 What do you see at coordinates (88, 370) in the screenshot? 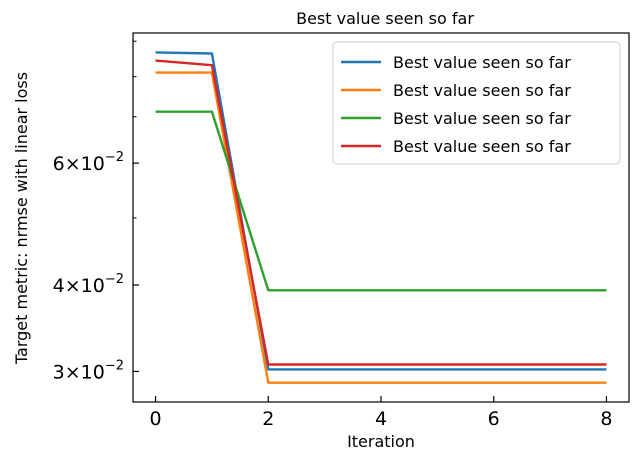
I see `y-tick-label: 3×10⁻²` at bounding box center [88, 370].